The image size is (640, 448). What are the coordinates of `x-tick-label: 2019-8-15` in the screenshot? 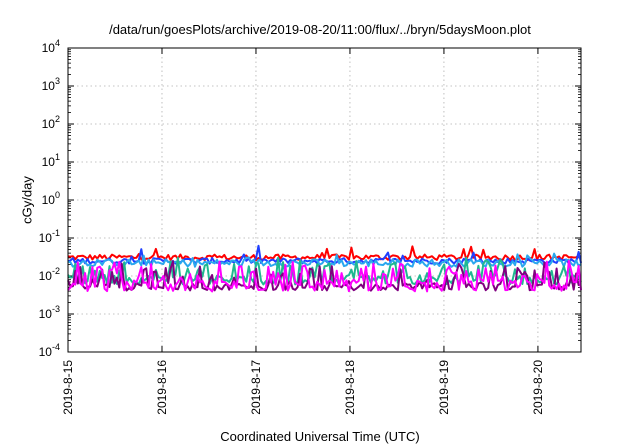 It's located at (68, 387).